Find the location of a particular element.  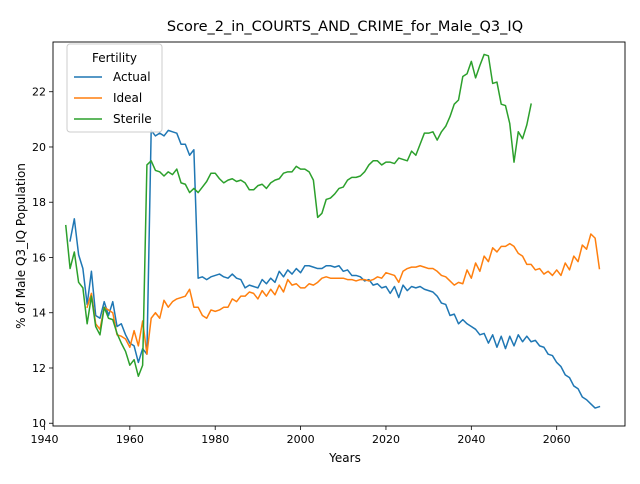

x-tick-label: 2020 is located at coordinates (386, 439).